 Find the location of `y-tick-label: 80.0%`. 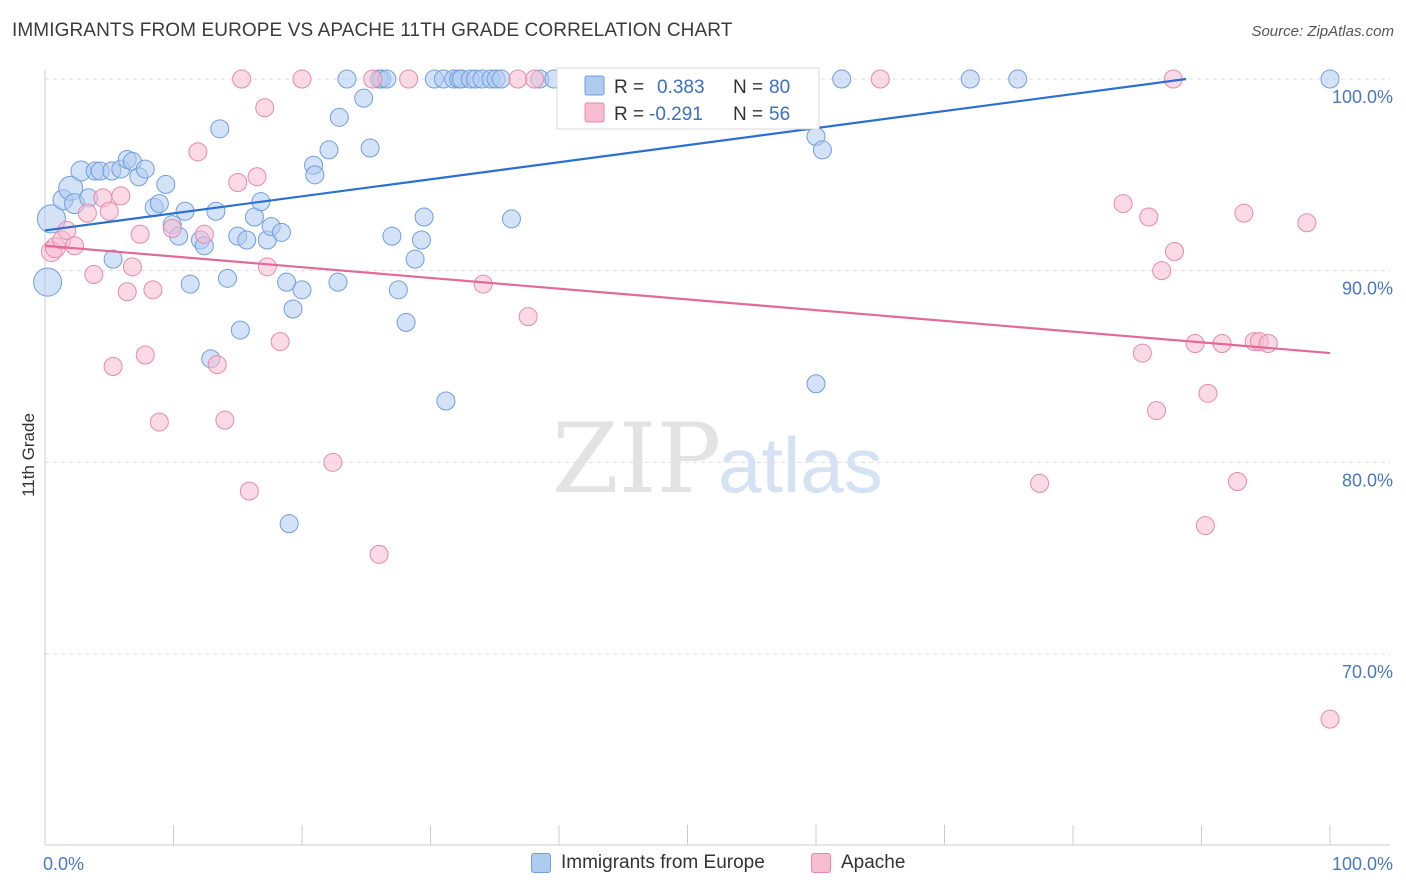

y-tick-label: 80.0% is located at coordinates (1367, 480).